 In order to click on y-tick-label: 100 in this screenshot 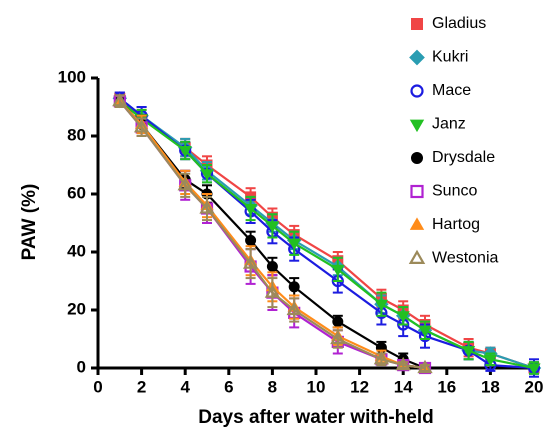, I will do `click(72, 76)`.